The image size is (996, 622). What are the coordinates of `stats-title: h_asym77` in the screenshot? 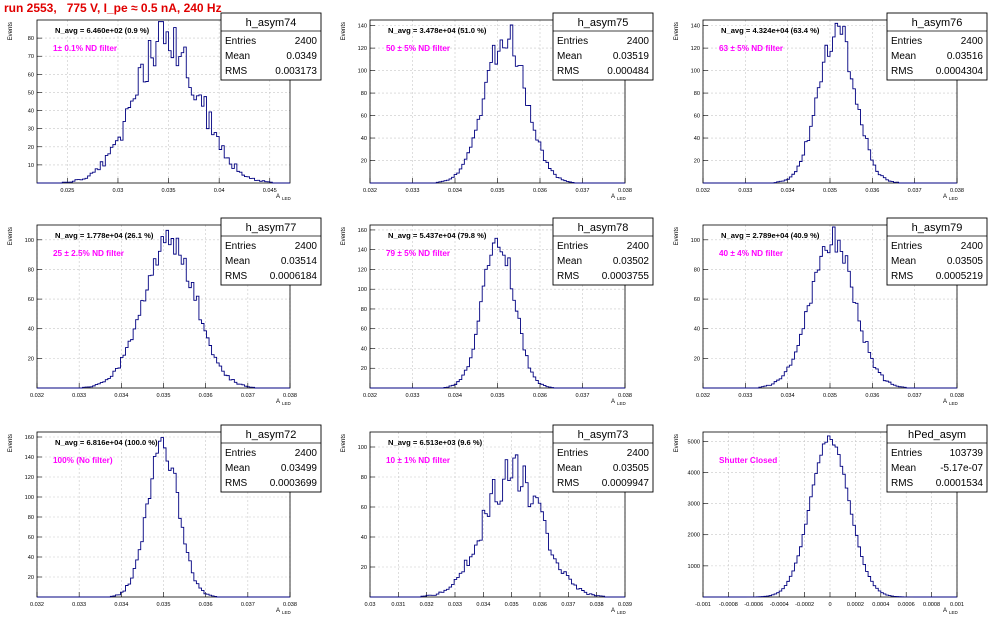 It's located at (271, 228).